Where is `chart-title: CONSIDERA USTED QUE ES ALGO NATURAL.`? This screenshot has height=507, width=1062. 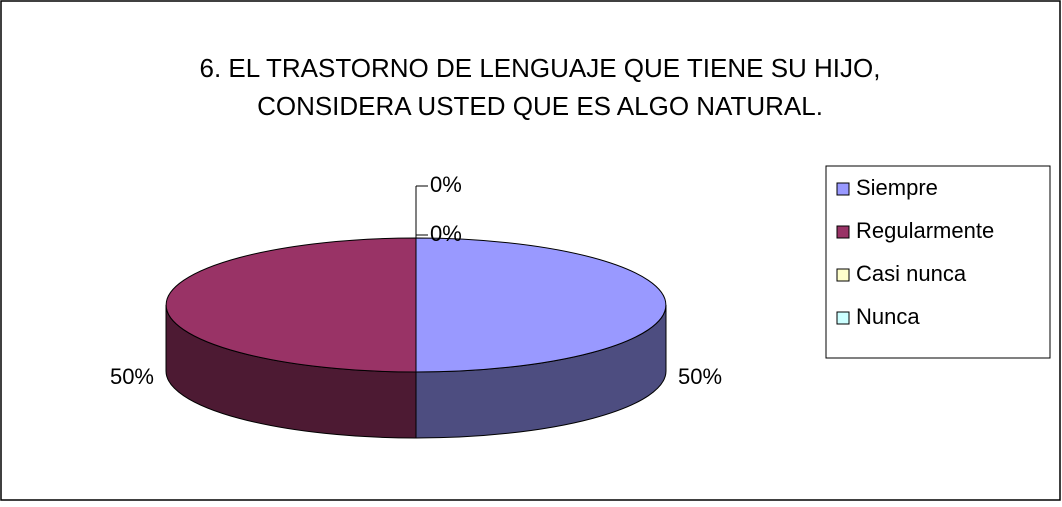 chart-title: CONSIDERA USTED QUE ES ALGO NATURAL. is located at coordinates (540, 106).